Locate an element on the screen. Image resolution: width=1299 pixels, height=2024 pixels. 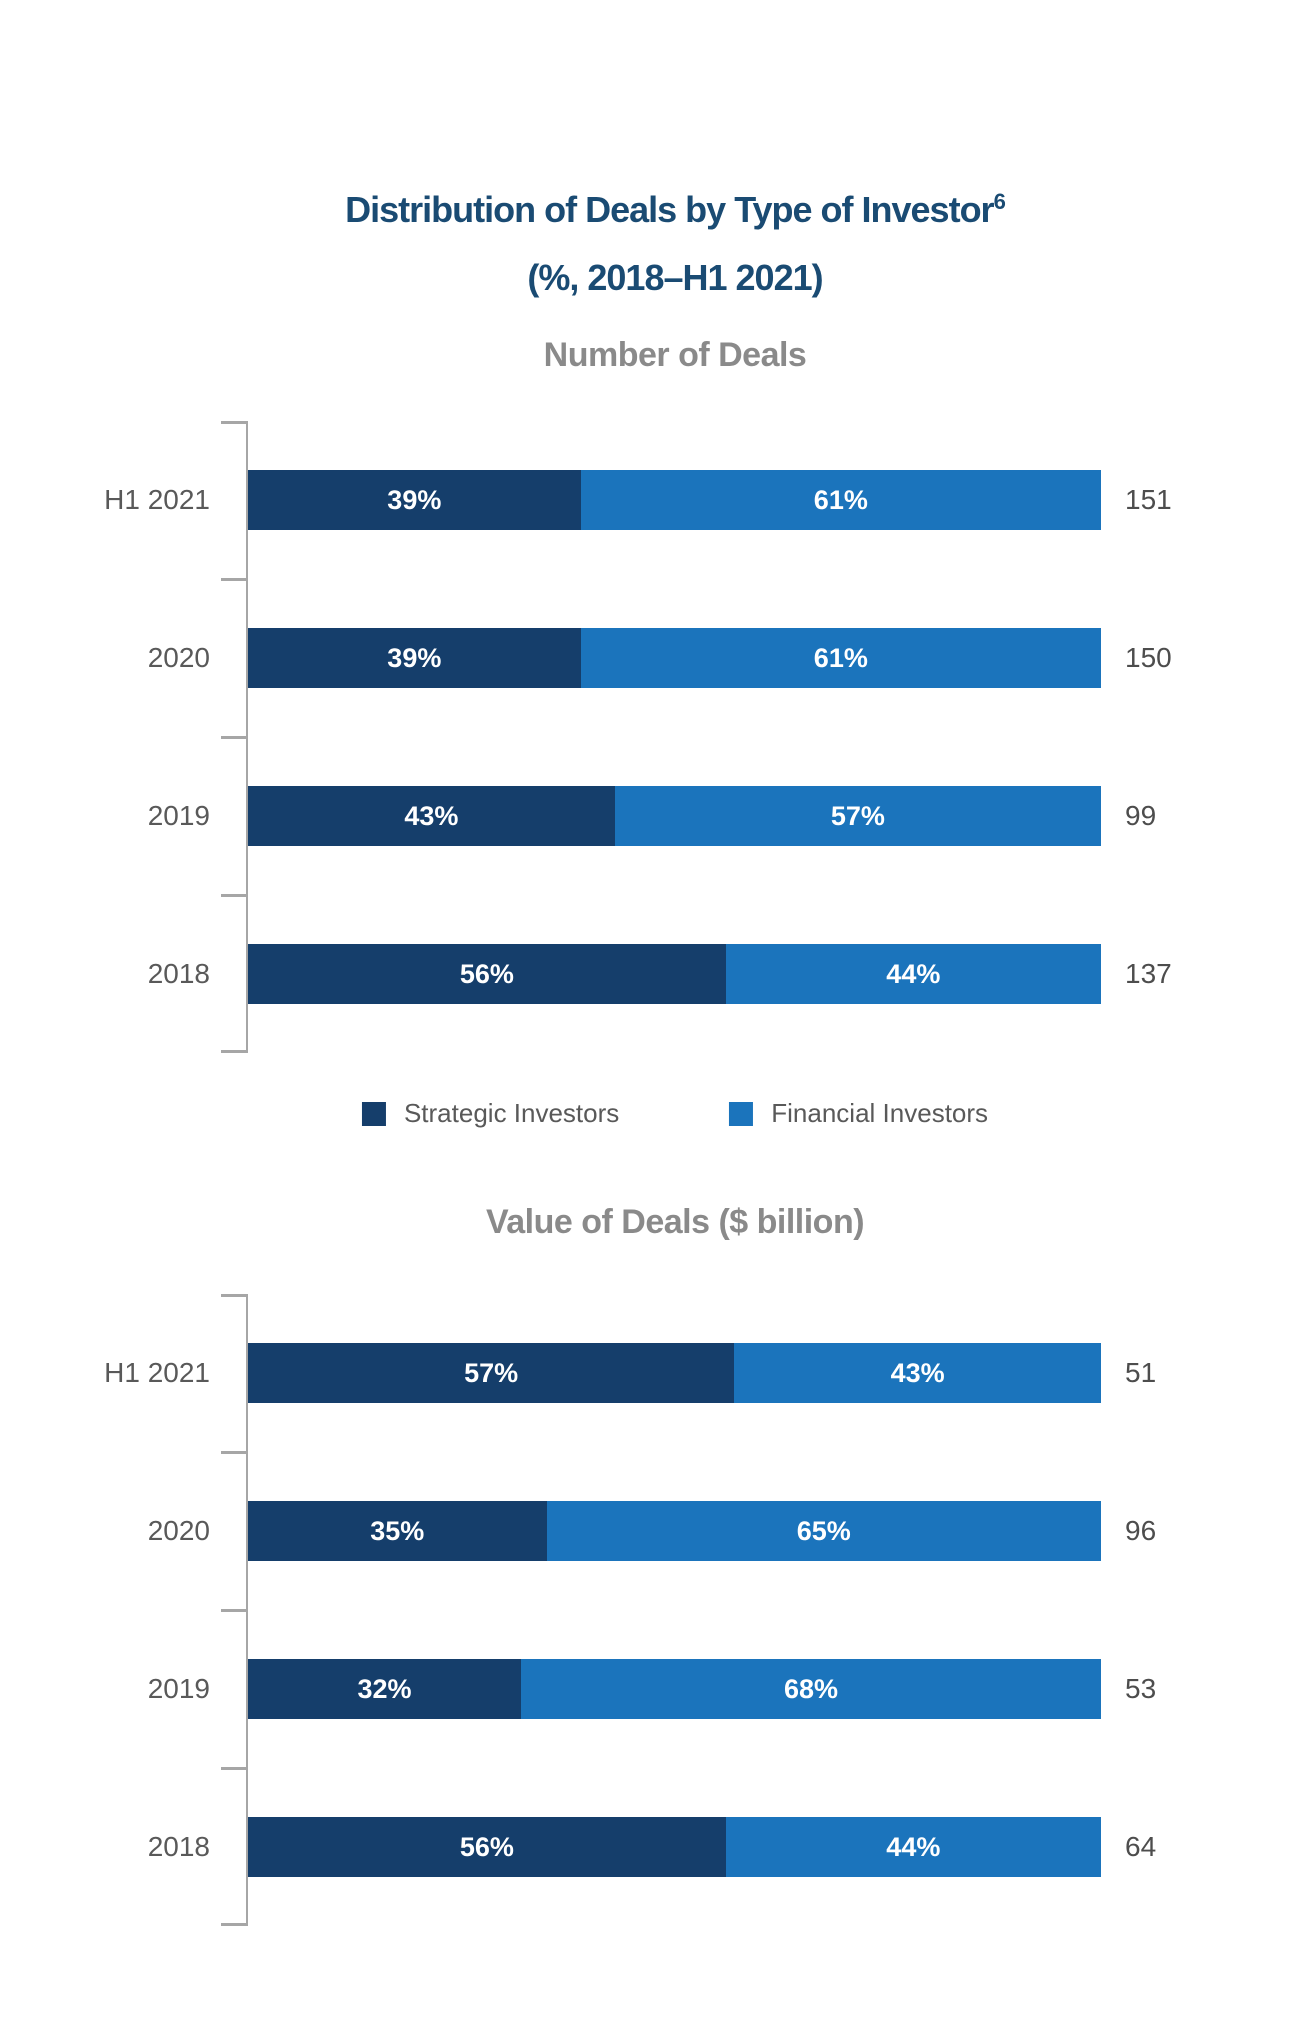
financial-bar-segment: 68% is located at coordinates (810, 1689).